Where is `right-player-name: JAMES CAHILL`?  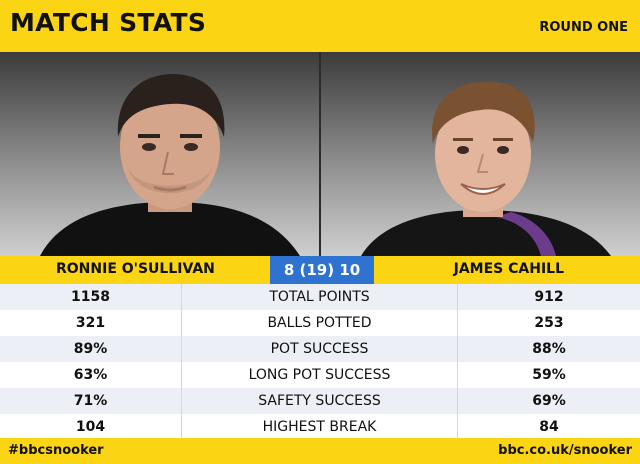
right-player-name: JAMES CAHILL is located at coordinates (508, 269).